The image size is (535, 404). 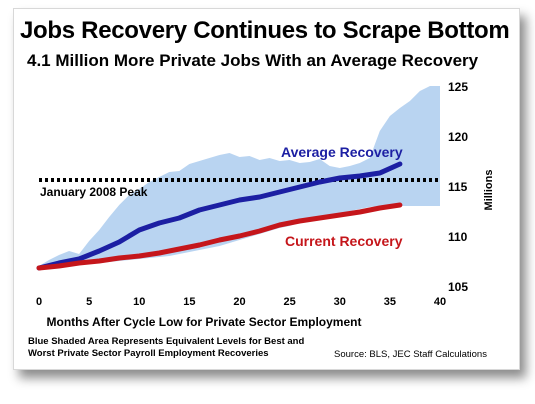 What do you see at coordinates (458, 87) in the screenshot?
I see `y-tick-label: 125` at bounding box center [458, 87].